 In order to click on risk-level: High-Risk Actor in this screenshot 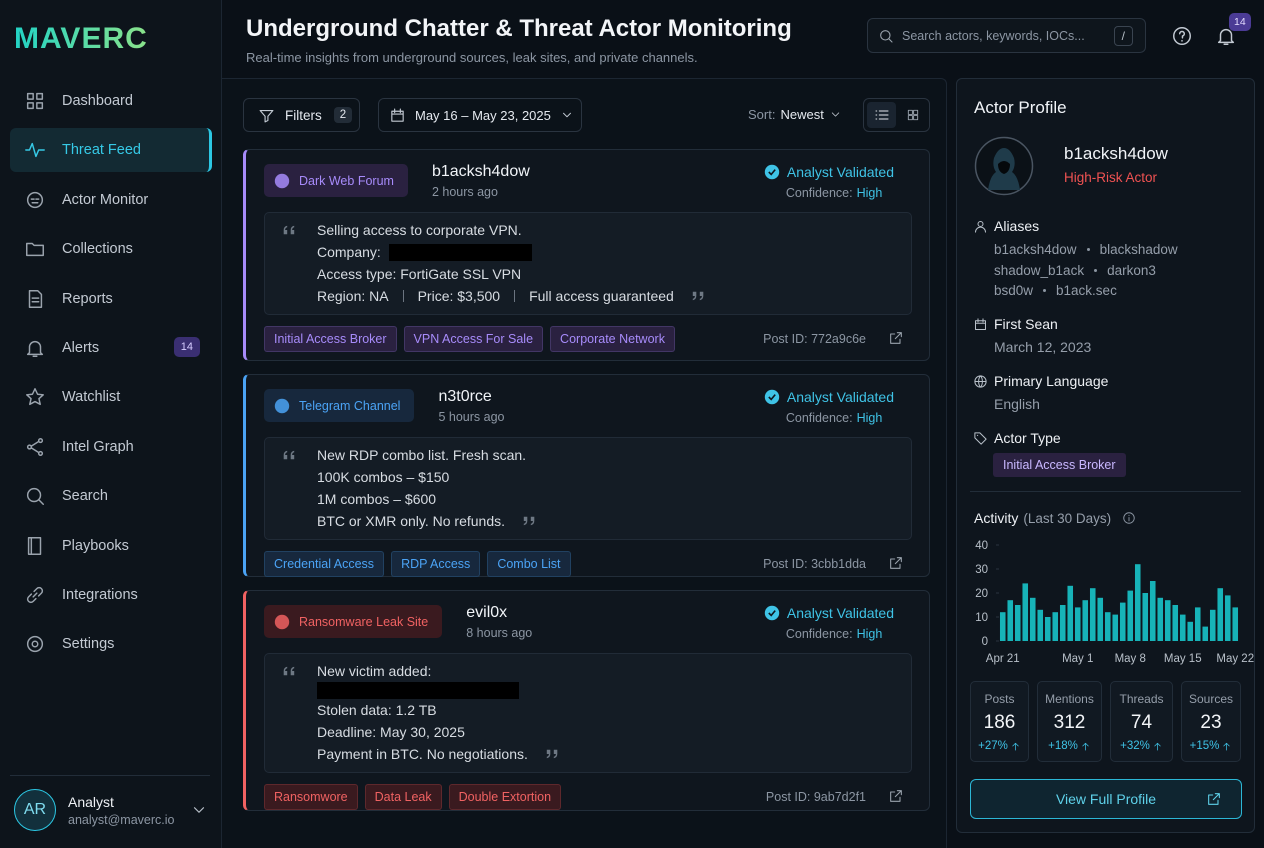, I will do `click(1111, 177)`.